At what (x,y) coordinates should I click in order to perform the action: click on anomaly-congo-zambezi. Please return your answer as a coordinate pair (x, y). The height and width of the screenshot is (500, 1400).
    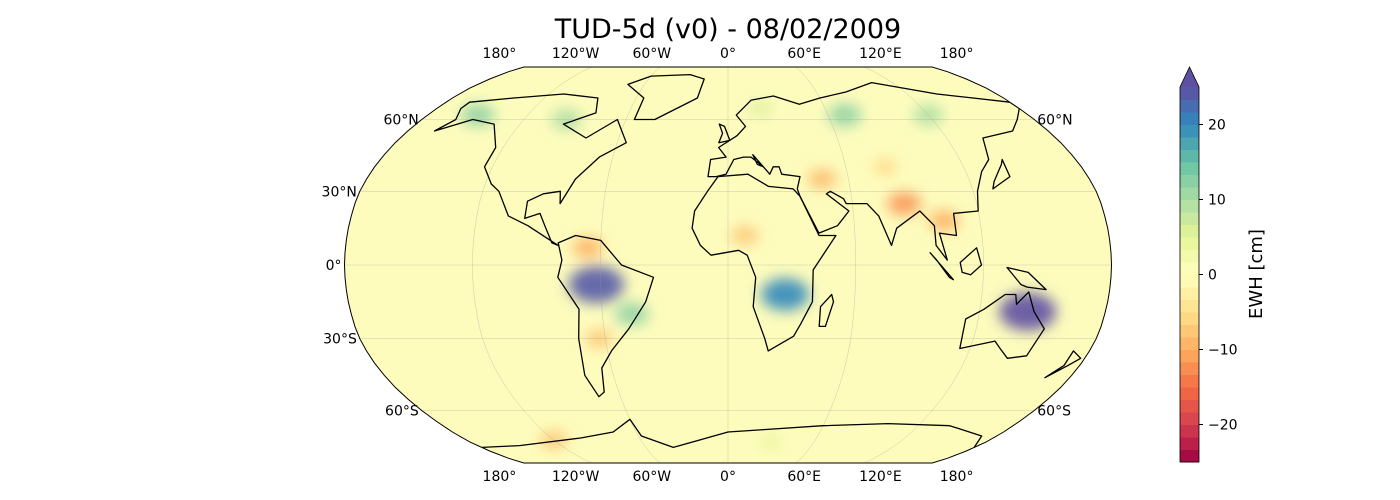
    Looking at the image, I should click on (785, 294).